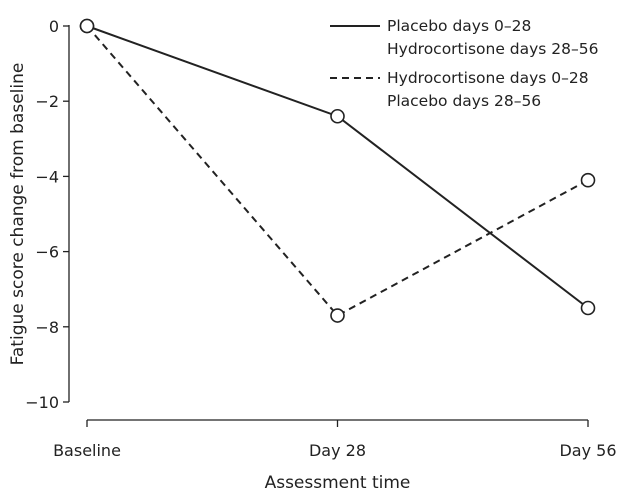  What do you see at coordinates (42, 402) in the screenshot?
I see `y-tick-label: −10` at bounding box center [42, 402].